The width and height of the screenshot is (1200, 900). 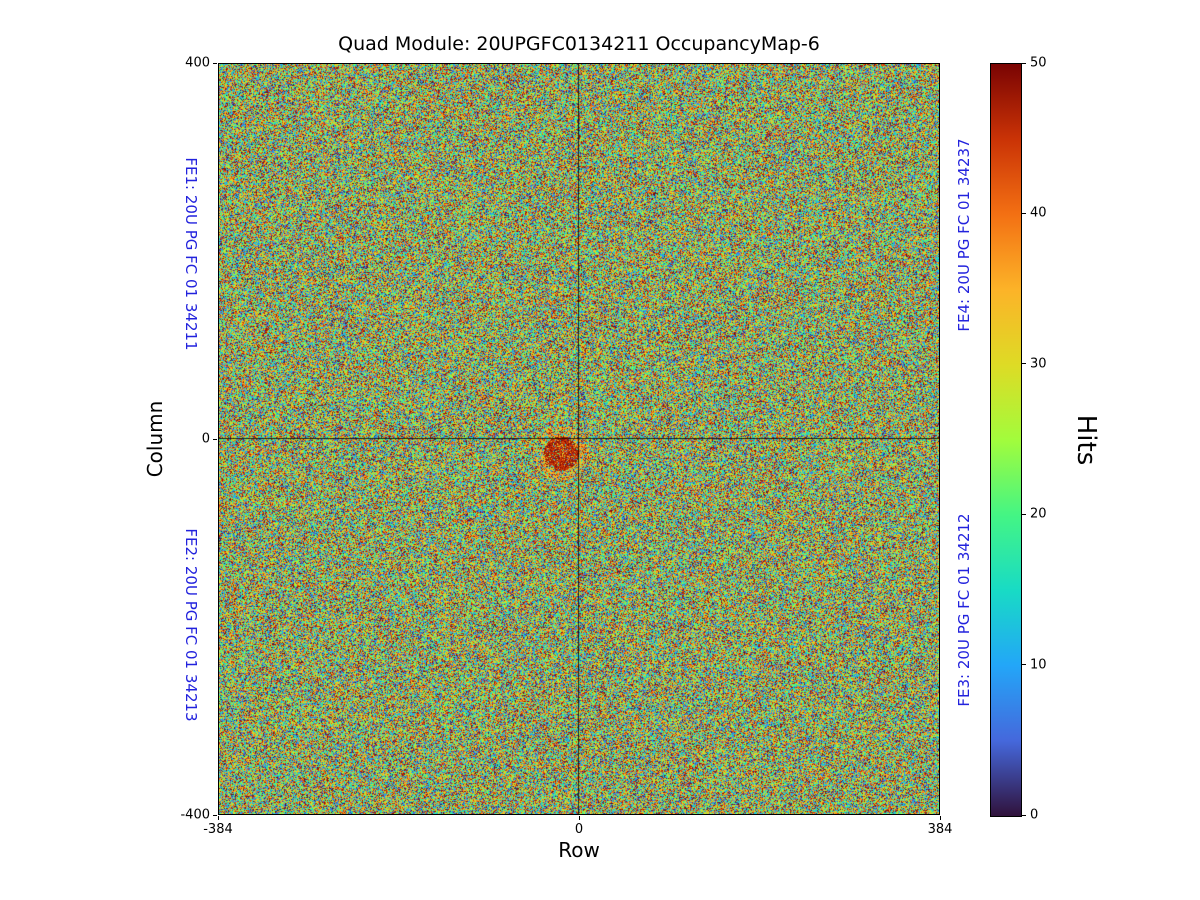 I want to click on x-tick-label: 0, so click(x=579, y=829).